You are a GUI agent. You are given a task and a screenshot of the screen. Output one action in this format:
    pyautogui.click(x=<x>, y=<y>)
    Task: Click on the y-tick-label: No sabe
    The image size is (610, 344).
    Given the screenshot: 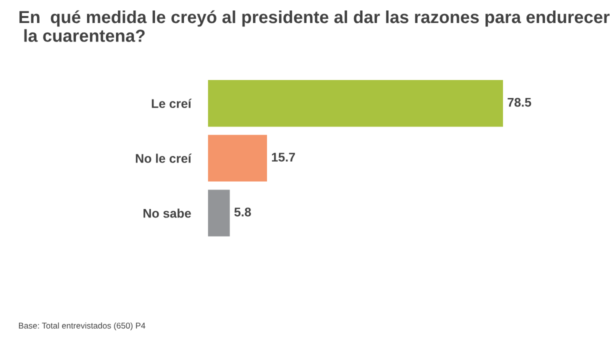 What is the action you would take?
    pyautogui.click(x=167, y=213)
    